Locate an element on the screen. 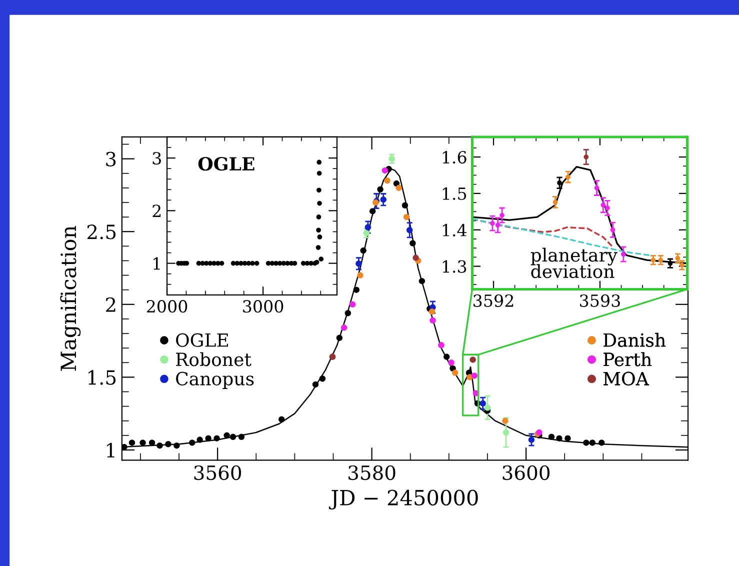 This screenshot has width=739, height=566. x-tick-label: 3592 is located at coordinates (494, 300).